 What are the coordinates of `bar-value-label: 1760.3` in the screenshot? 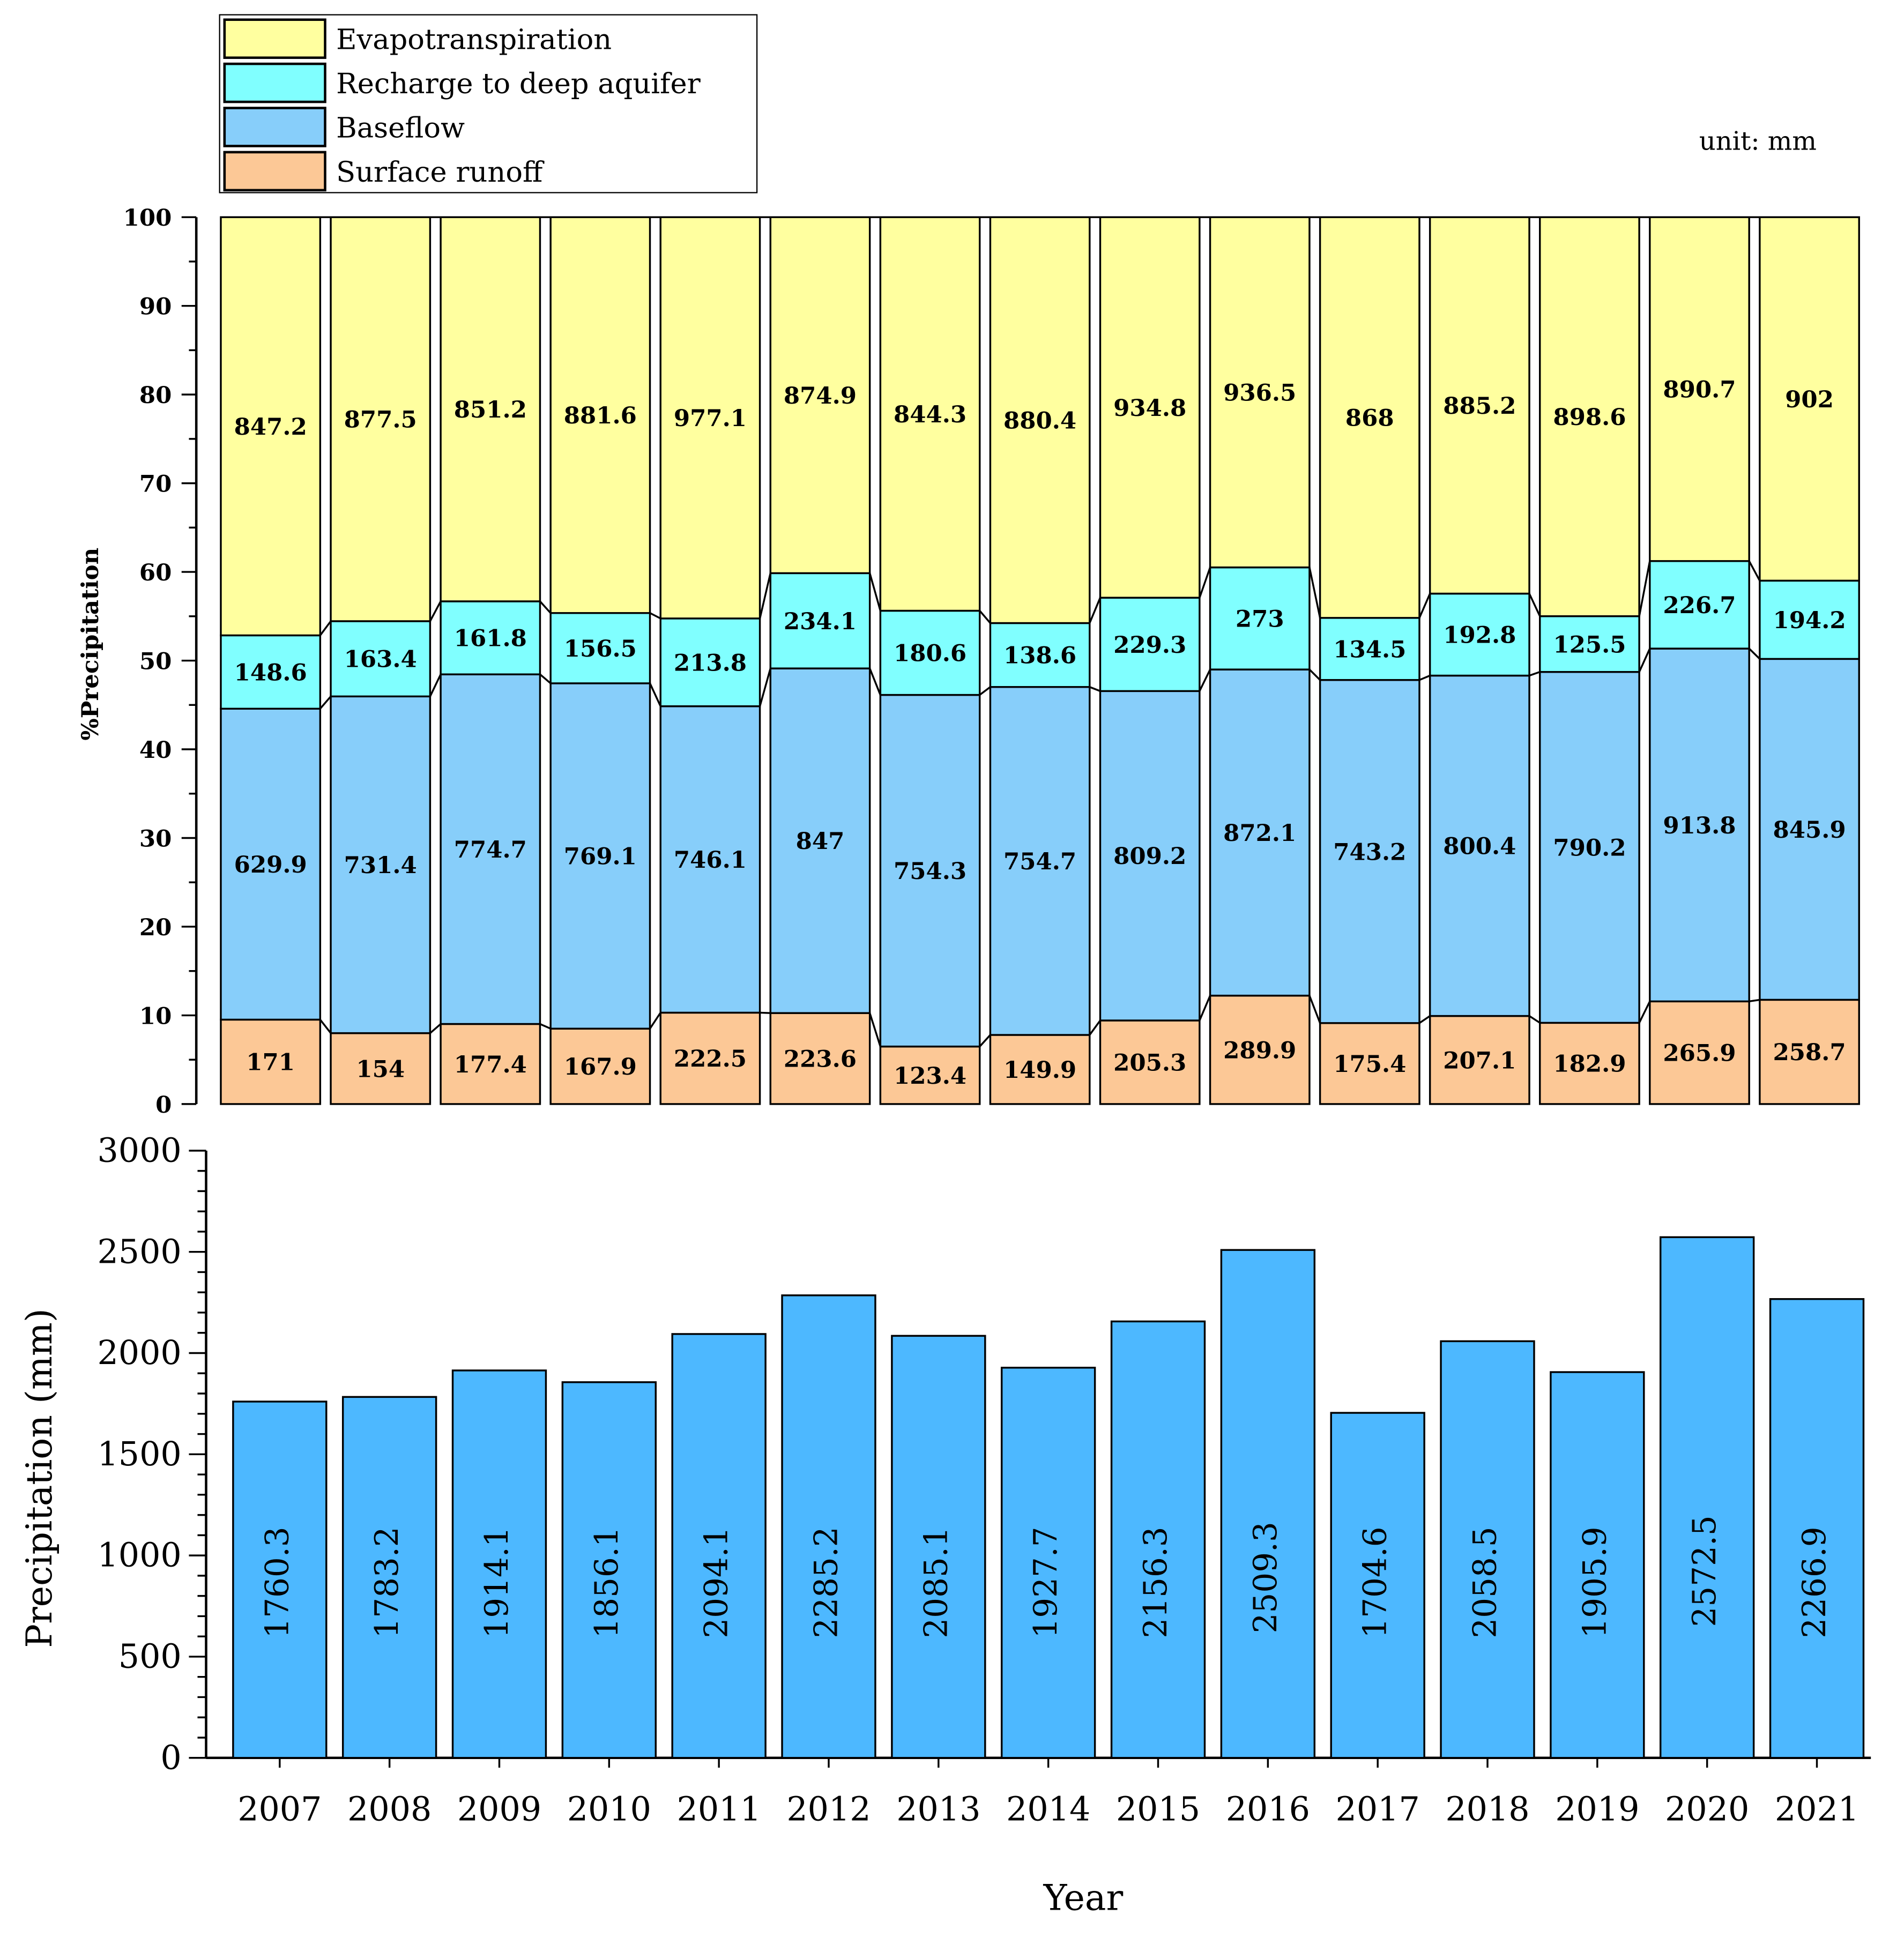 It's located at (277, 1582).